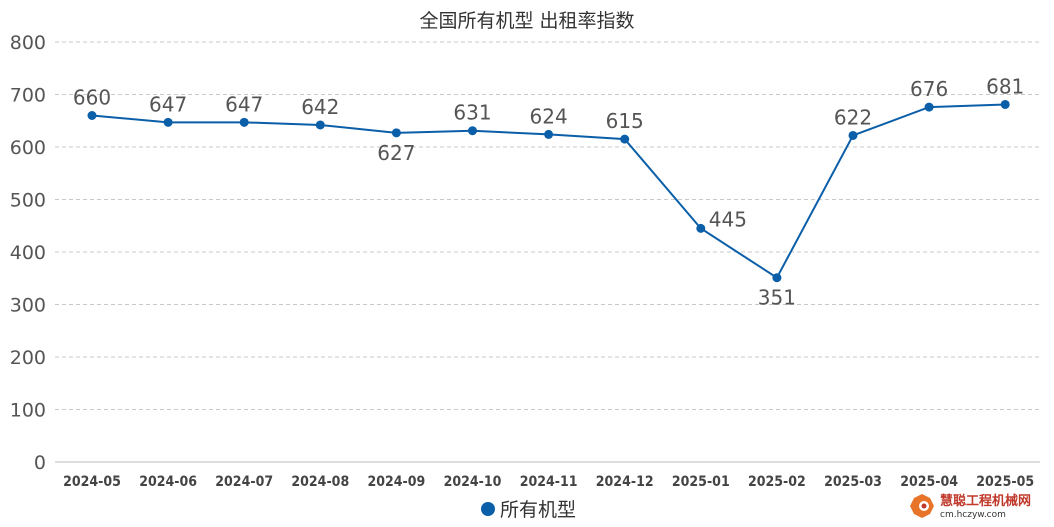  What do you see at coordinates (488, 509) in the screenshot?
I see `legend-marker` at bounding box center [488, 509].